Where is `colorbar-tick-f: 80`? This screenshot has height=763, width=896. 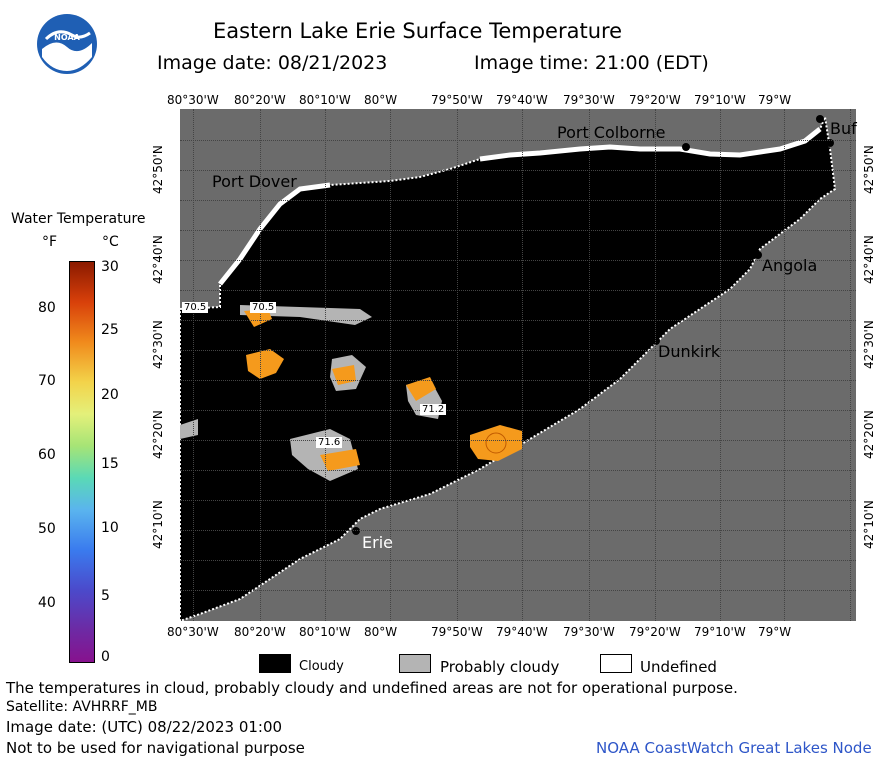 colorbar-tick-f: 80 is located at coordinates (47, 308).